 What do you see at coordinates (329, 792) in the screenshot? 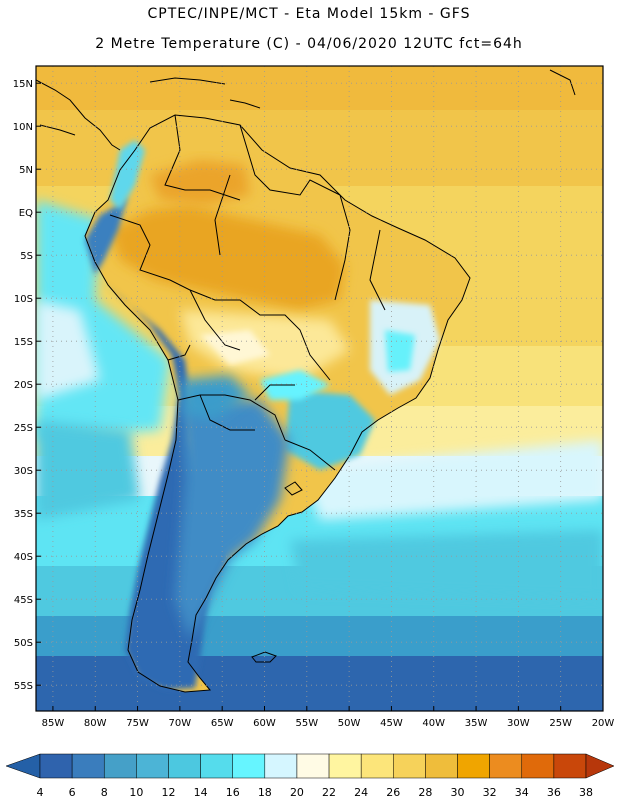
I see `colorbar-label: 22` at bounding box center [329, 792].